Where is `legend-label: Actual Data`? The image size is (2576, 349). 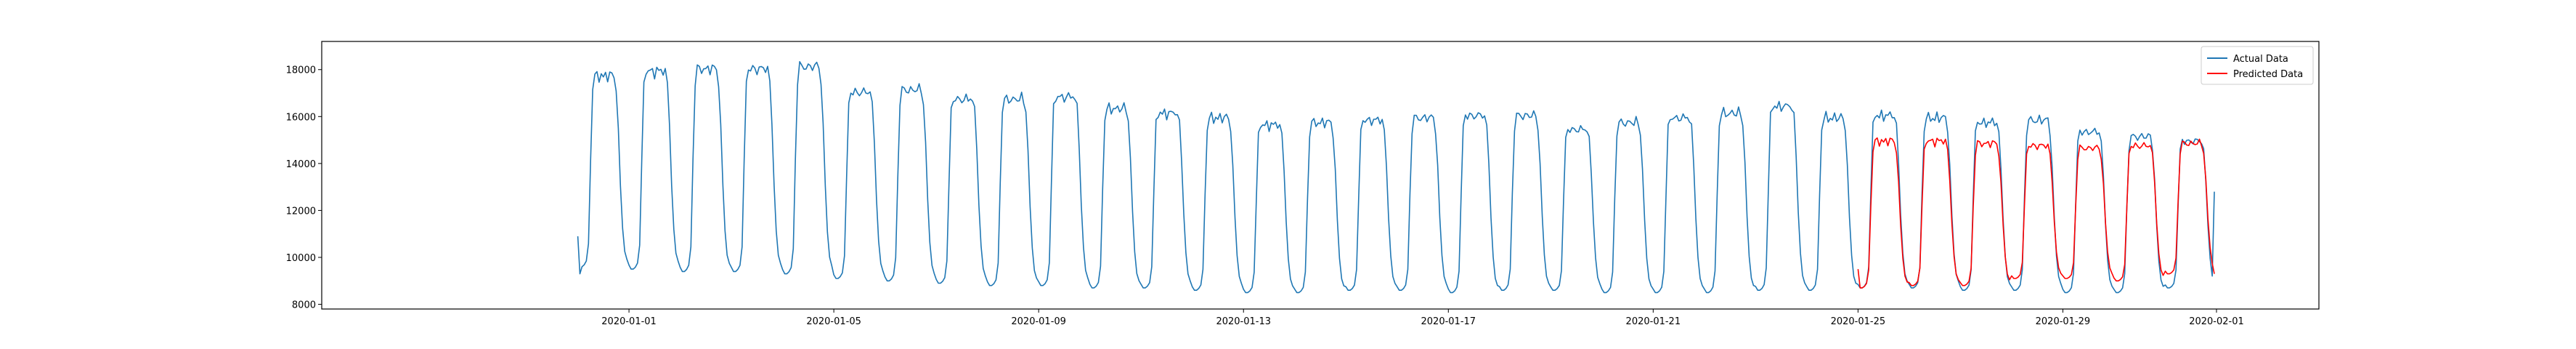
legend-label: Actual Data is located at coordinates (2261, 59).